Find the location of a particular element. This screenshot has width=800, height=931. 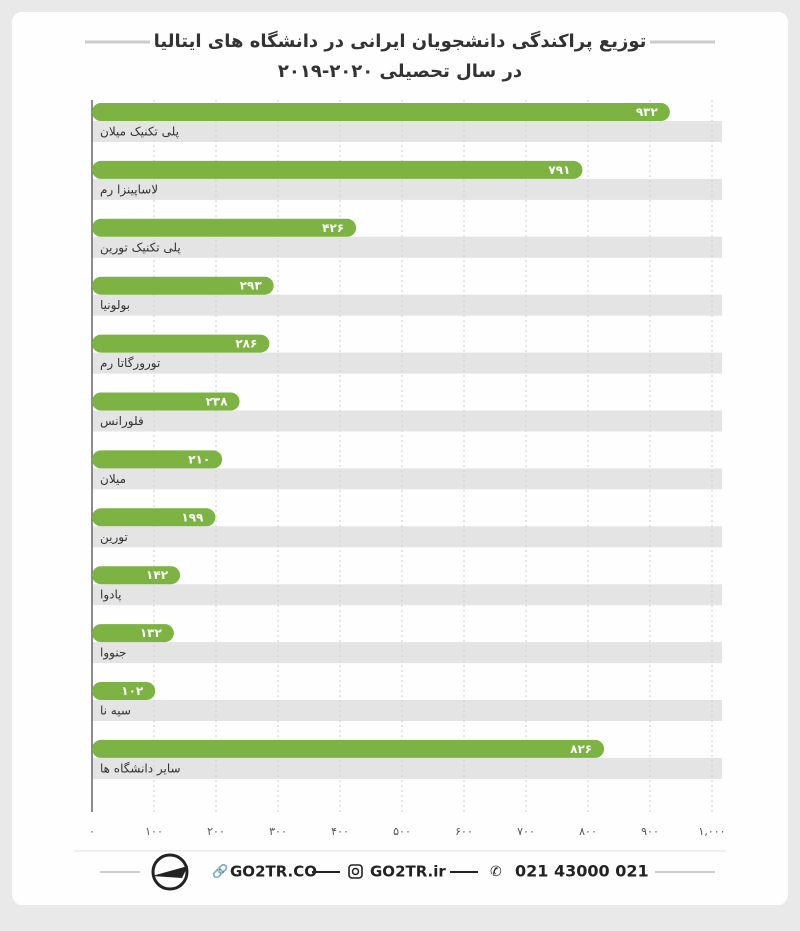

value-label: ۸۲۶ is located at coordinates (581, 749).